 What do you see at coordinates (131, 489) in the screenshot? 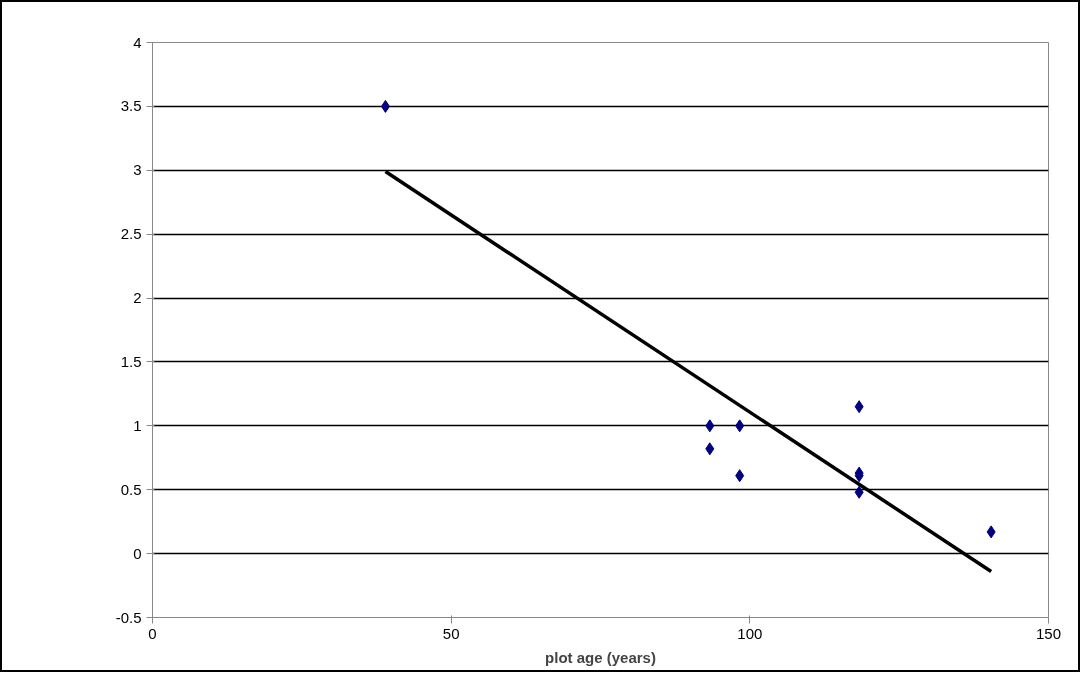
I see `y-tick-label: 0.5` at bounding box center [131, 489].